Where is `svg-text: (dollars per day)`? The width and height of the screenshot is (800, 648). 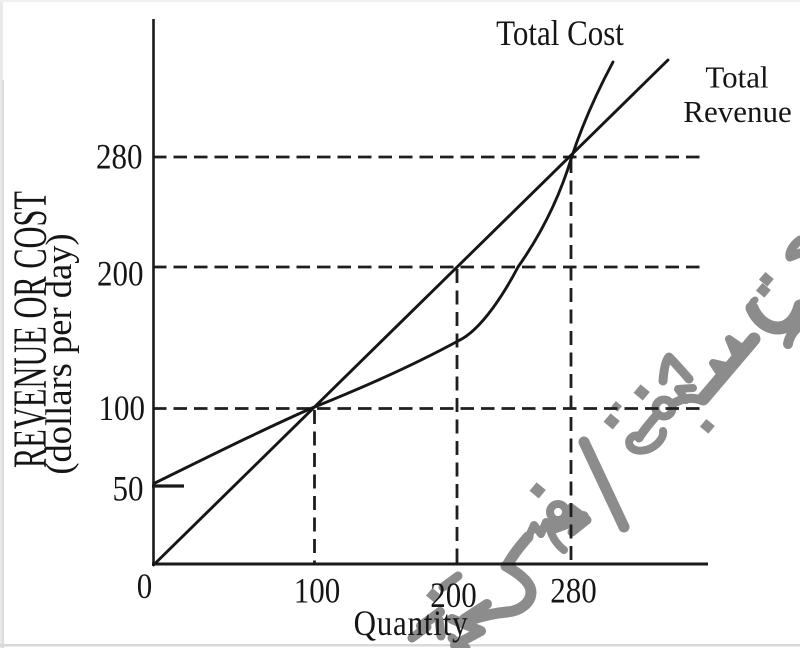 svg-text: (dollars per day) is located at coordinates (58, 353).